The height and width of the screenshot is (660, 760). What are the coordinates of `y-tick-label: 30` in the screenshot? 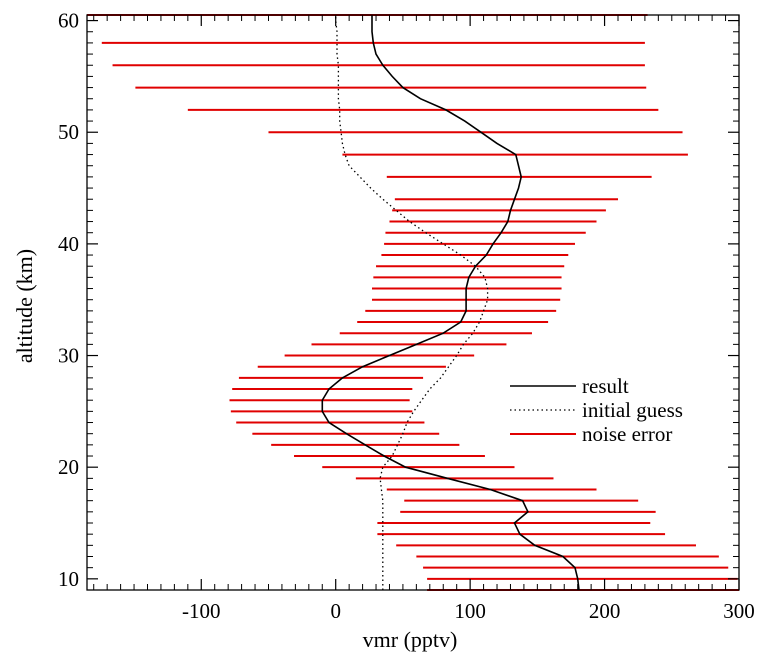 It's located at (68, 356).